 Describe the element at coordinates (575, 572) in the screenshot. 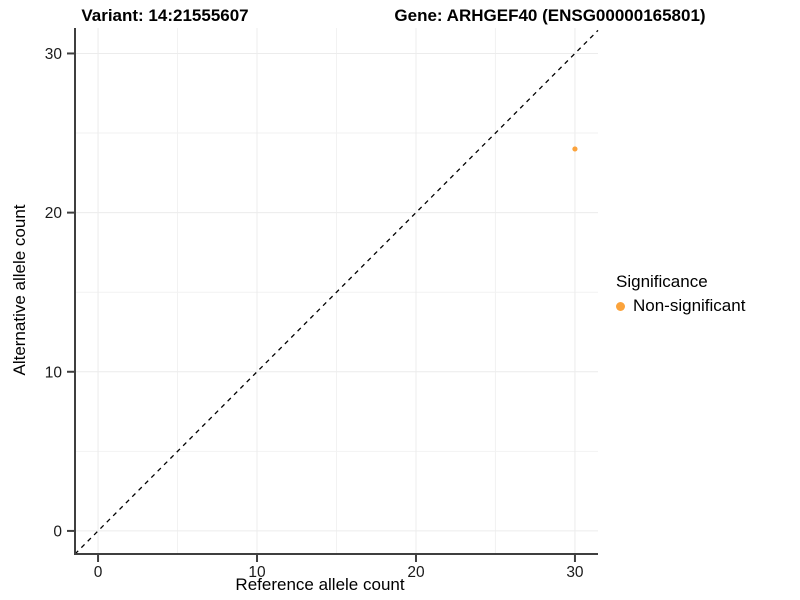

I see `x-tick-label: 30` at that location.